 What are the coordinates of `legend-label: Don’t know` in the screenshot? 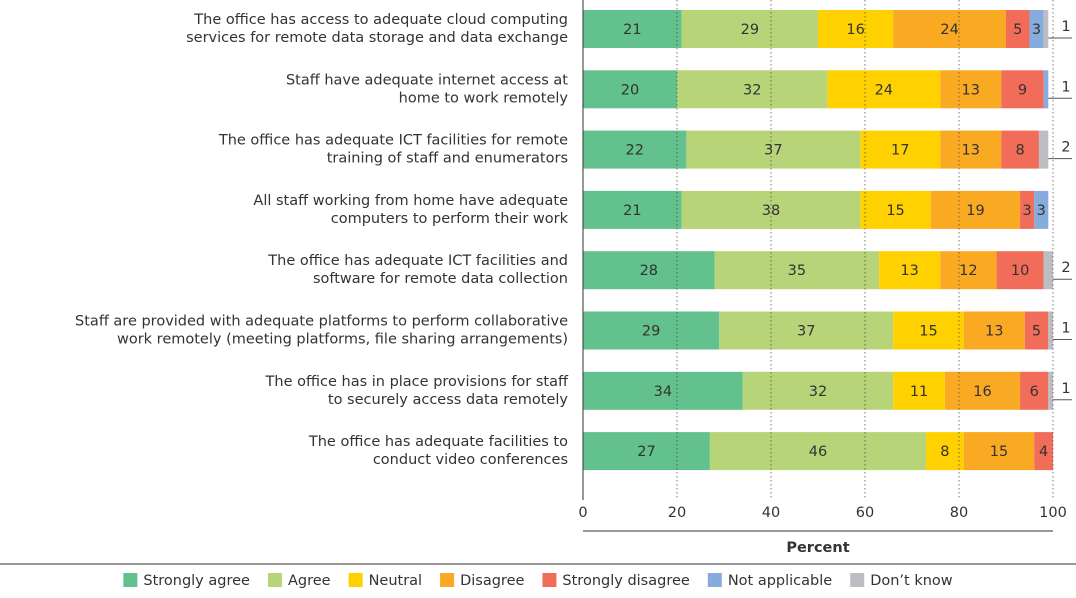 It's located at (911, 581).